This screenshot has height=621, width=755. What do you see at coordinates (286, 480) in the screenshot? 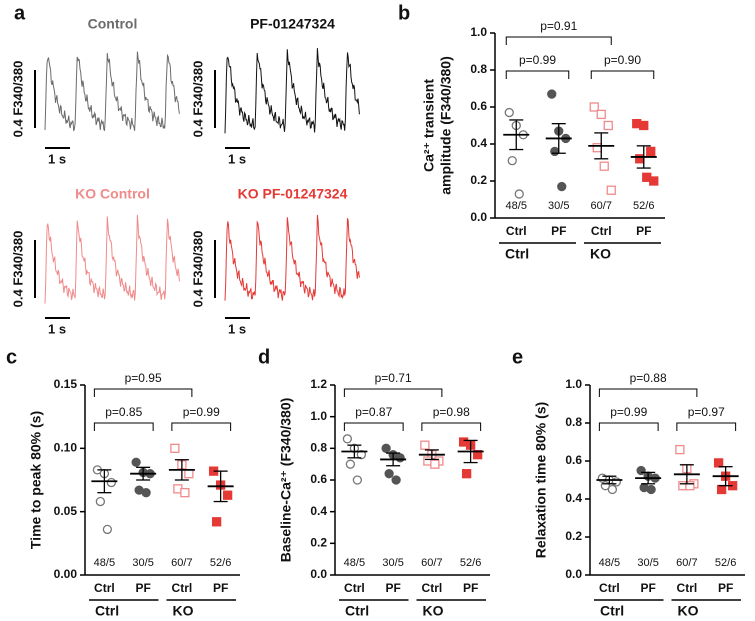
I see `y-axis-label: Baseline-Ca²⁺ (F340/380)` at bounding box center [286, 480].